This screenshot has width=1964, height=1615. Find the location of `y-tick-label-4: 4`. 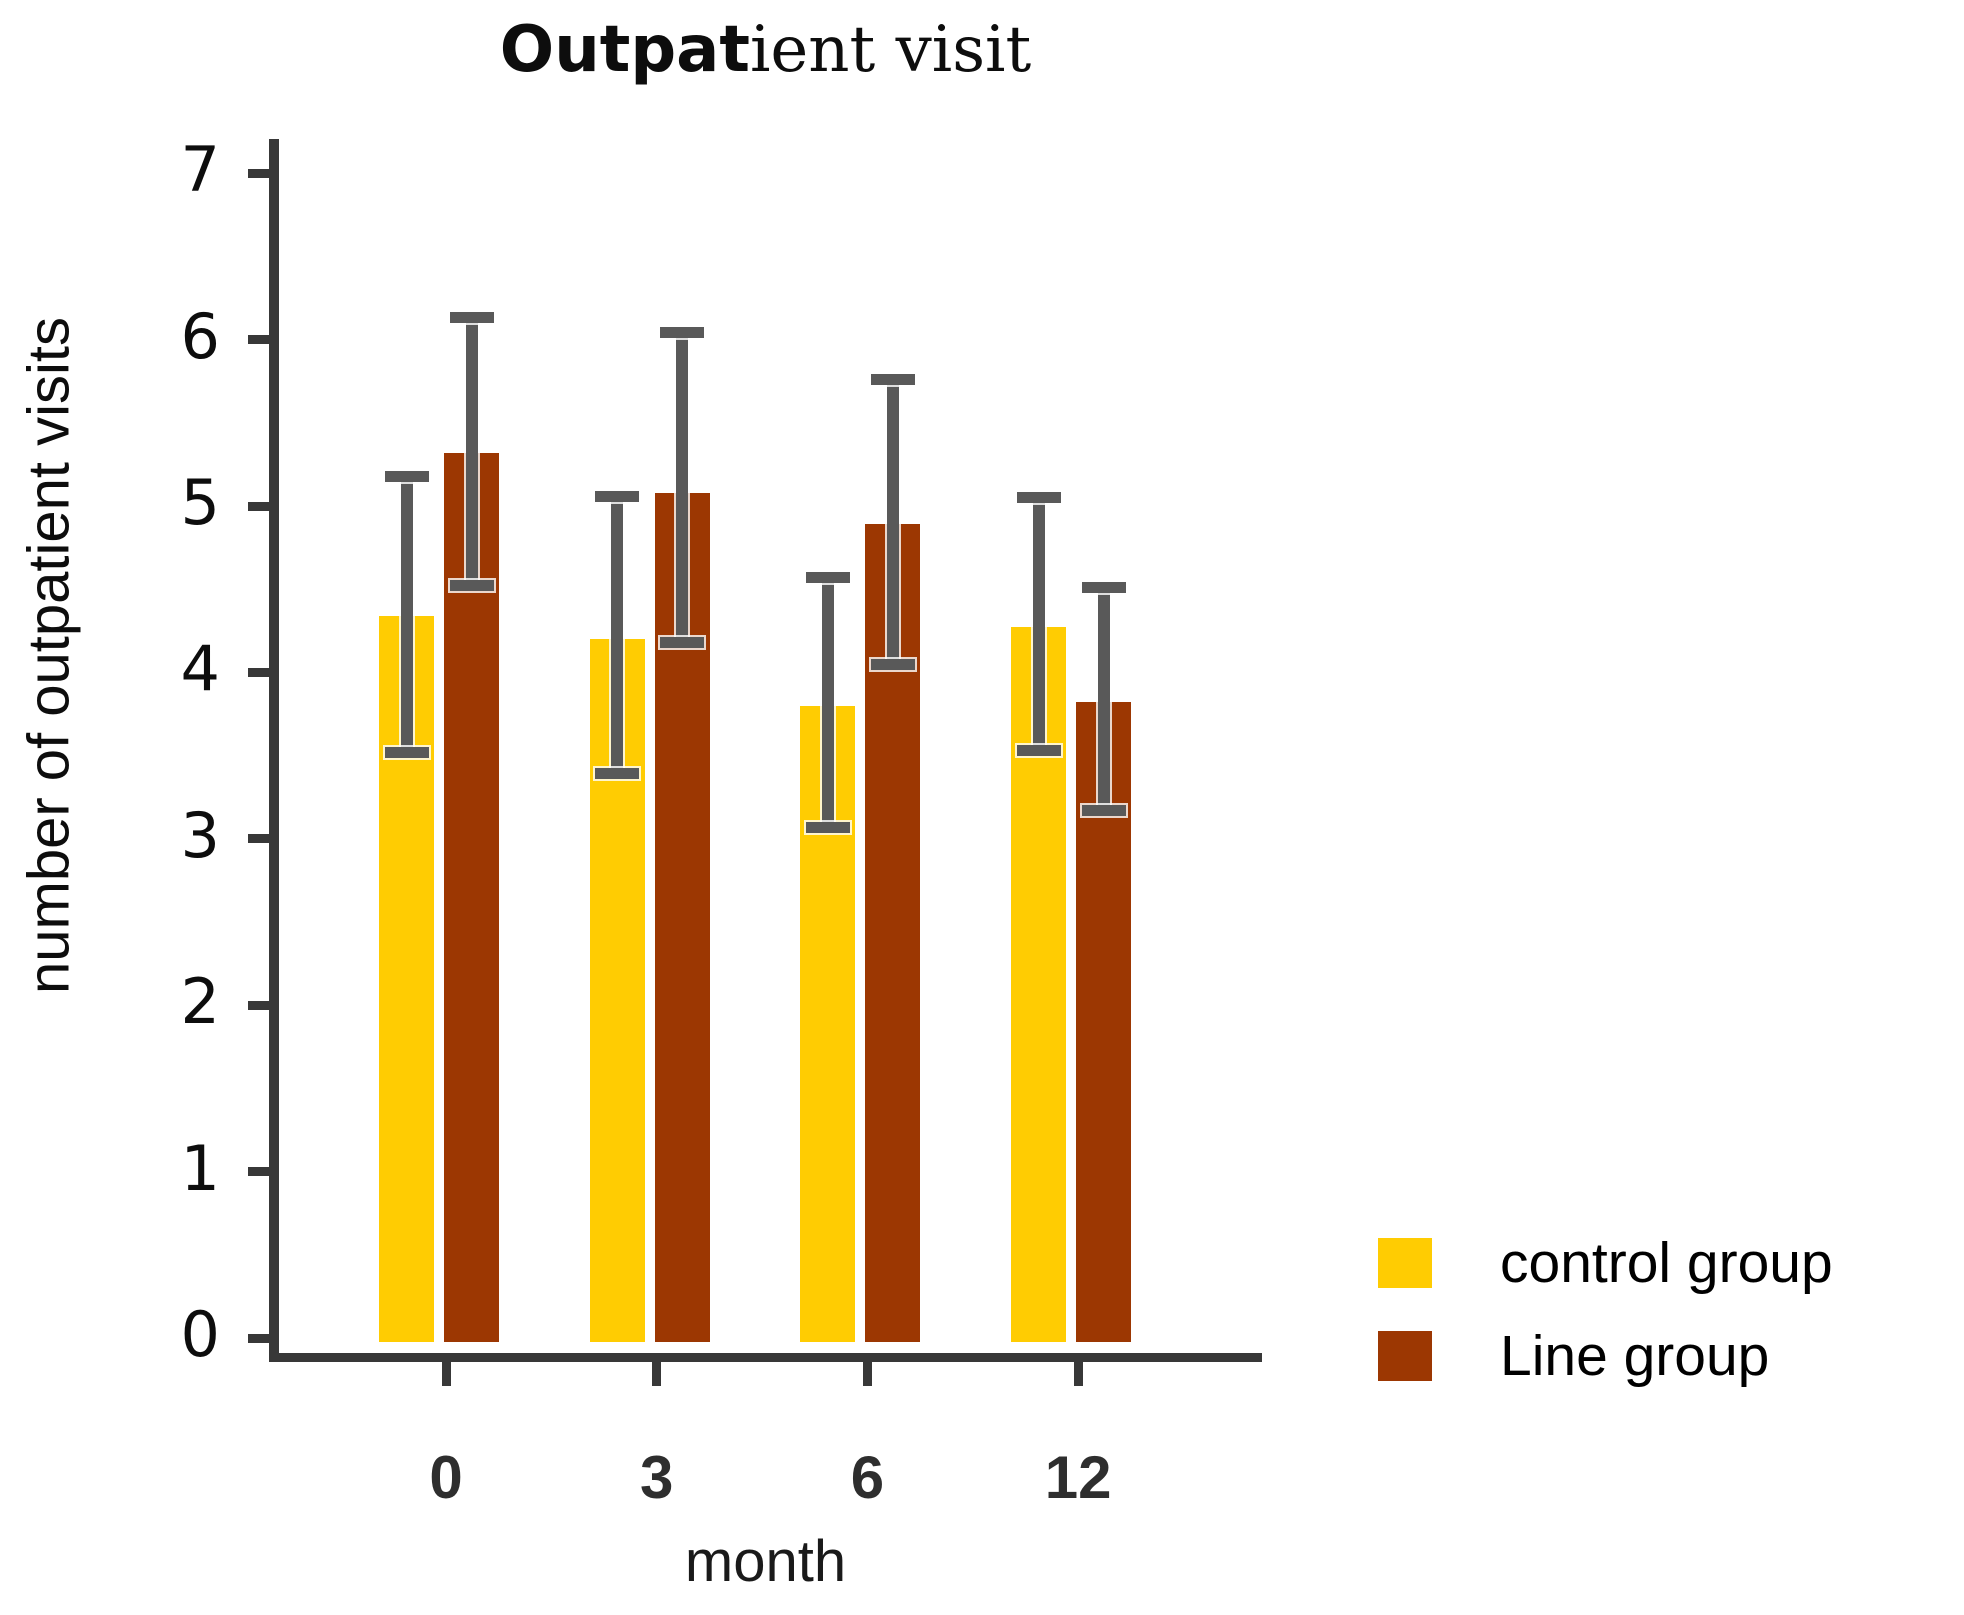

y-tick-label-4: 4 is located at coordinates (200, 669).